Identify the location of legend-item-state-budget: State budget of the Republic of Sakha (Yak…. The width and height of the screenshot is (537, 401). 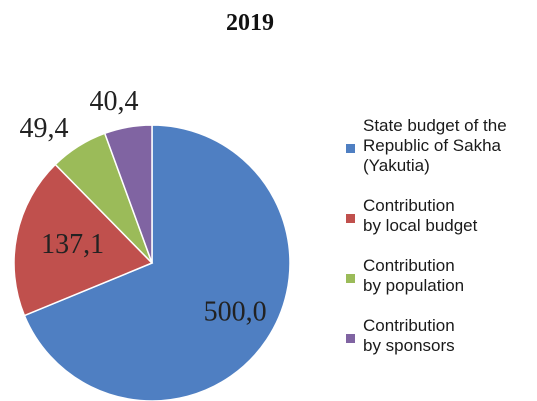
(441, 146).